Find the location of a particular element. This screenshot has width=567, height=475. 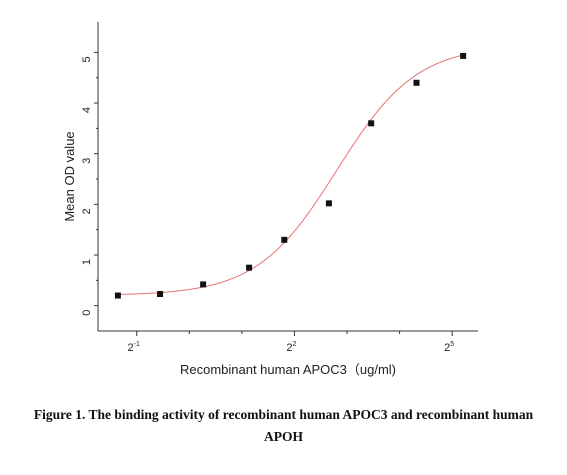

x-axis-label: Recombinant human APOC3（ug/ml) is located at coordinates (288, 369).